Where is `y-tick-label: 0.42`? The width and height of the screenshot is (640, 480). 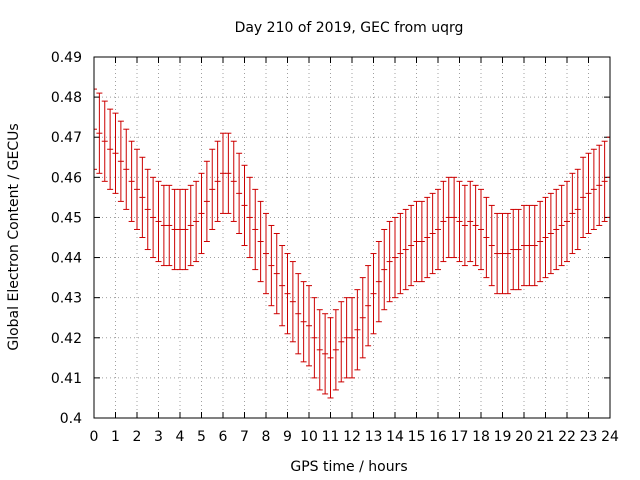 y-tick-label: 0.42 is located at coordinates (66, 339).